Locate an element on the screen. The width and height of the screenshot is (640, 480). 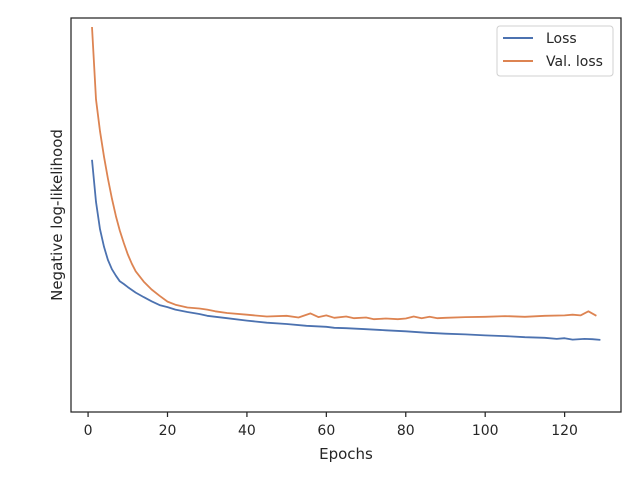
x-tick-label-20: 20 is located at coordinates (168, 431).